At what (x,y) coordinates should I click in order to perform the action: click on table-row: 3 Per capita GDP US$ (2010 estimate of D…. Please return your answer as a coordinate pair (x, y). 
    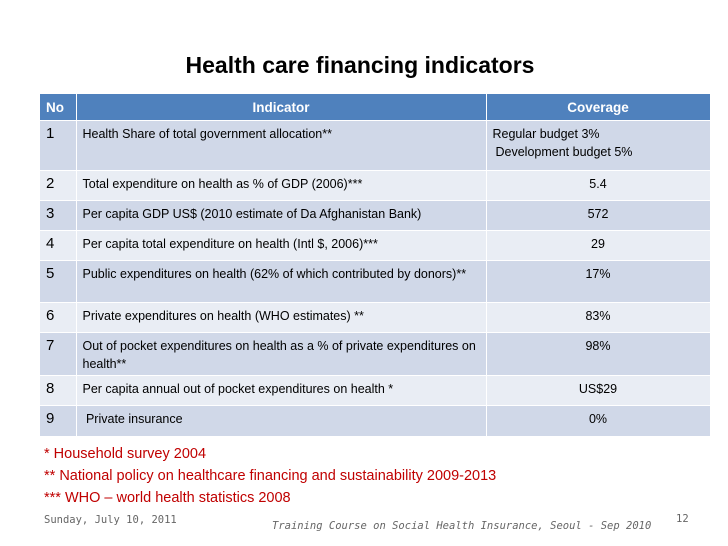
    Looking at the image, I should click on (375, 215).